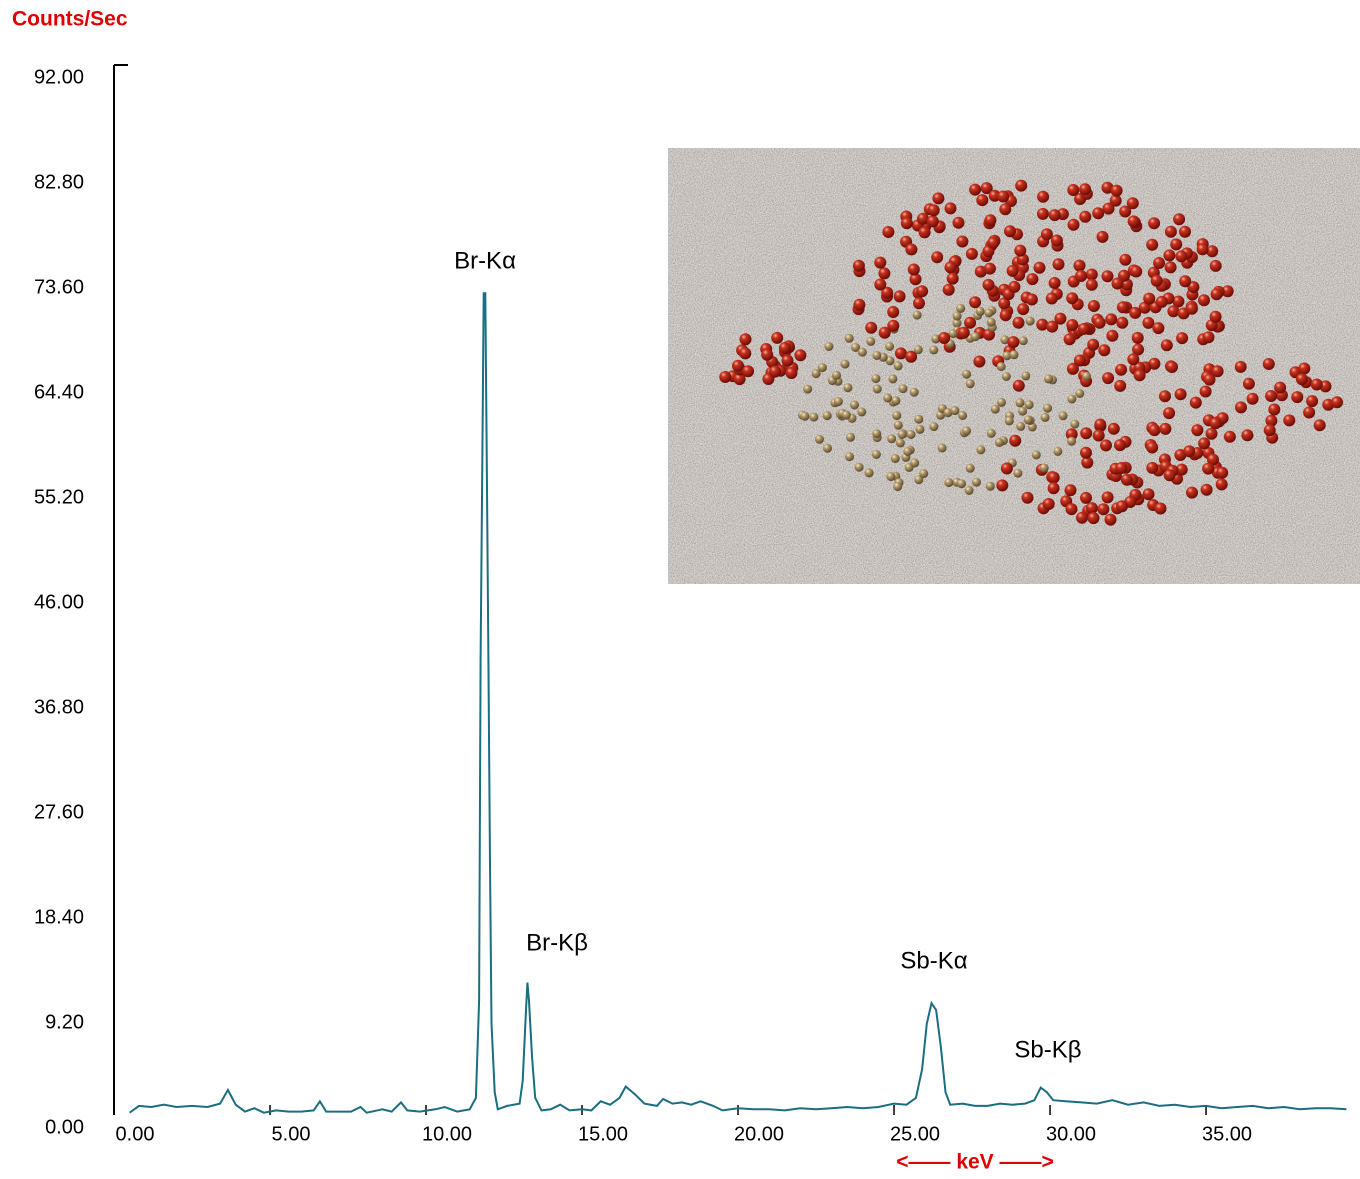 Image resolution: width=1360 pixels, height=1179 pixels. What do you see at coordinates (59, 287) in the screenshot?
I see `y-tick-label: 73.60` at bounding box center [59, 287].